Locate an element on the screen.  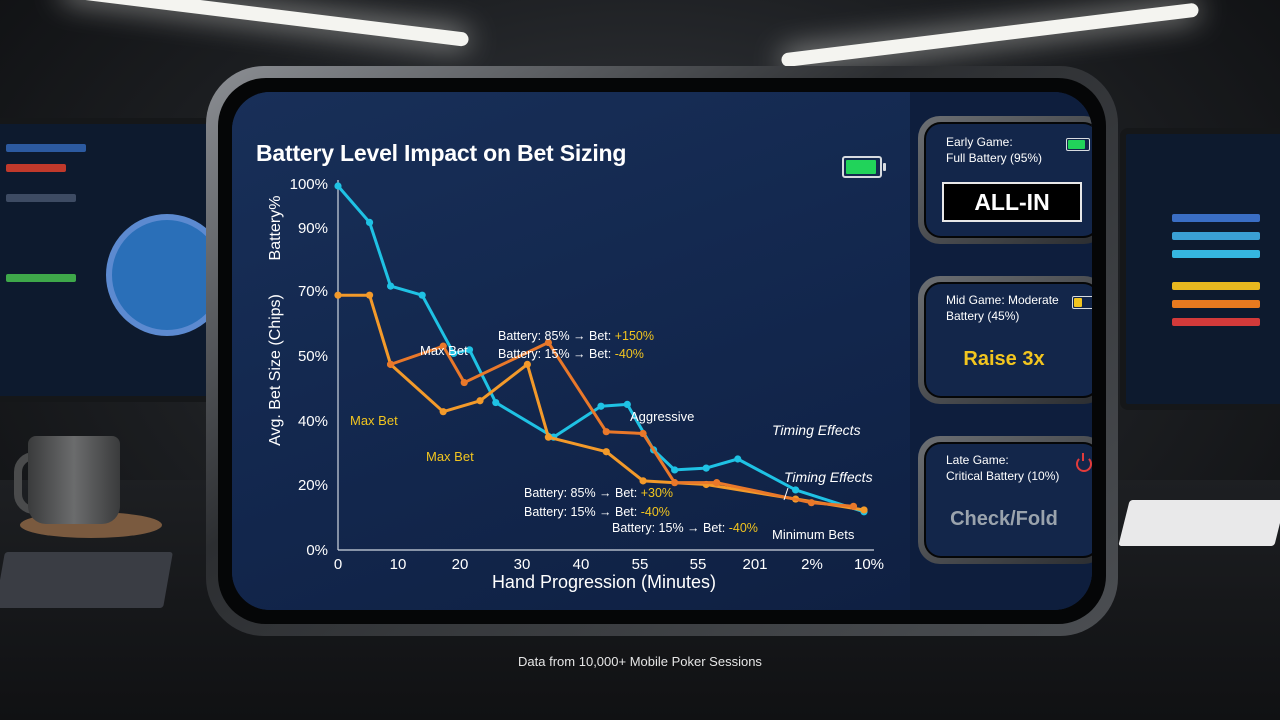
y-axis-label-bet: Avg. Bet Size (Chips) is located at coordinates (275, 370).